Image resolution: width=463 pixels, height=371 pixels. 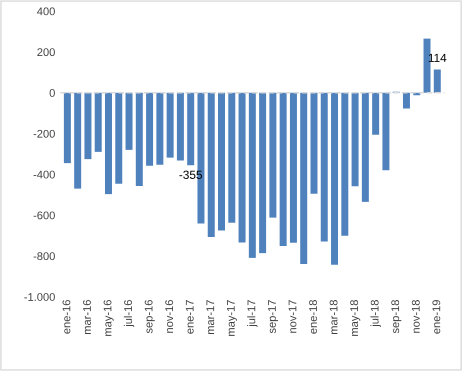 What do you see at coordinates (313, 317) in the screenshot?
I see `x-tick-label: ene-18` at bounding box center [313, 317].